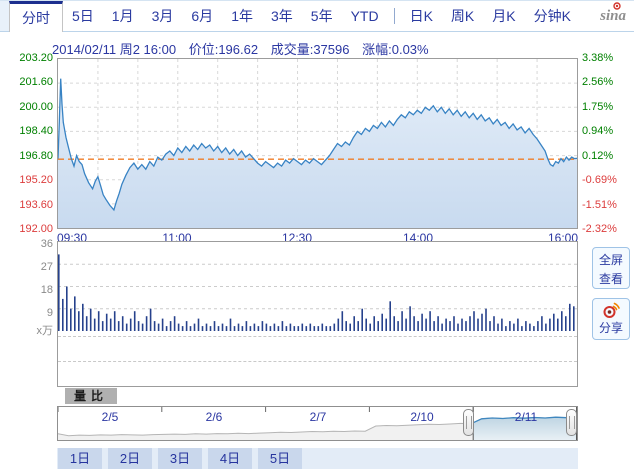 This screenshot has height=472, width=634. Describe the element at coordinates (611, 310) in the screenshot. I see `weibo-share-icon` at that location.